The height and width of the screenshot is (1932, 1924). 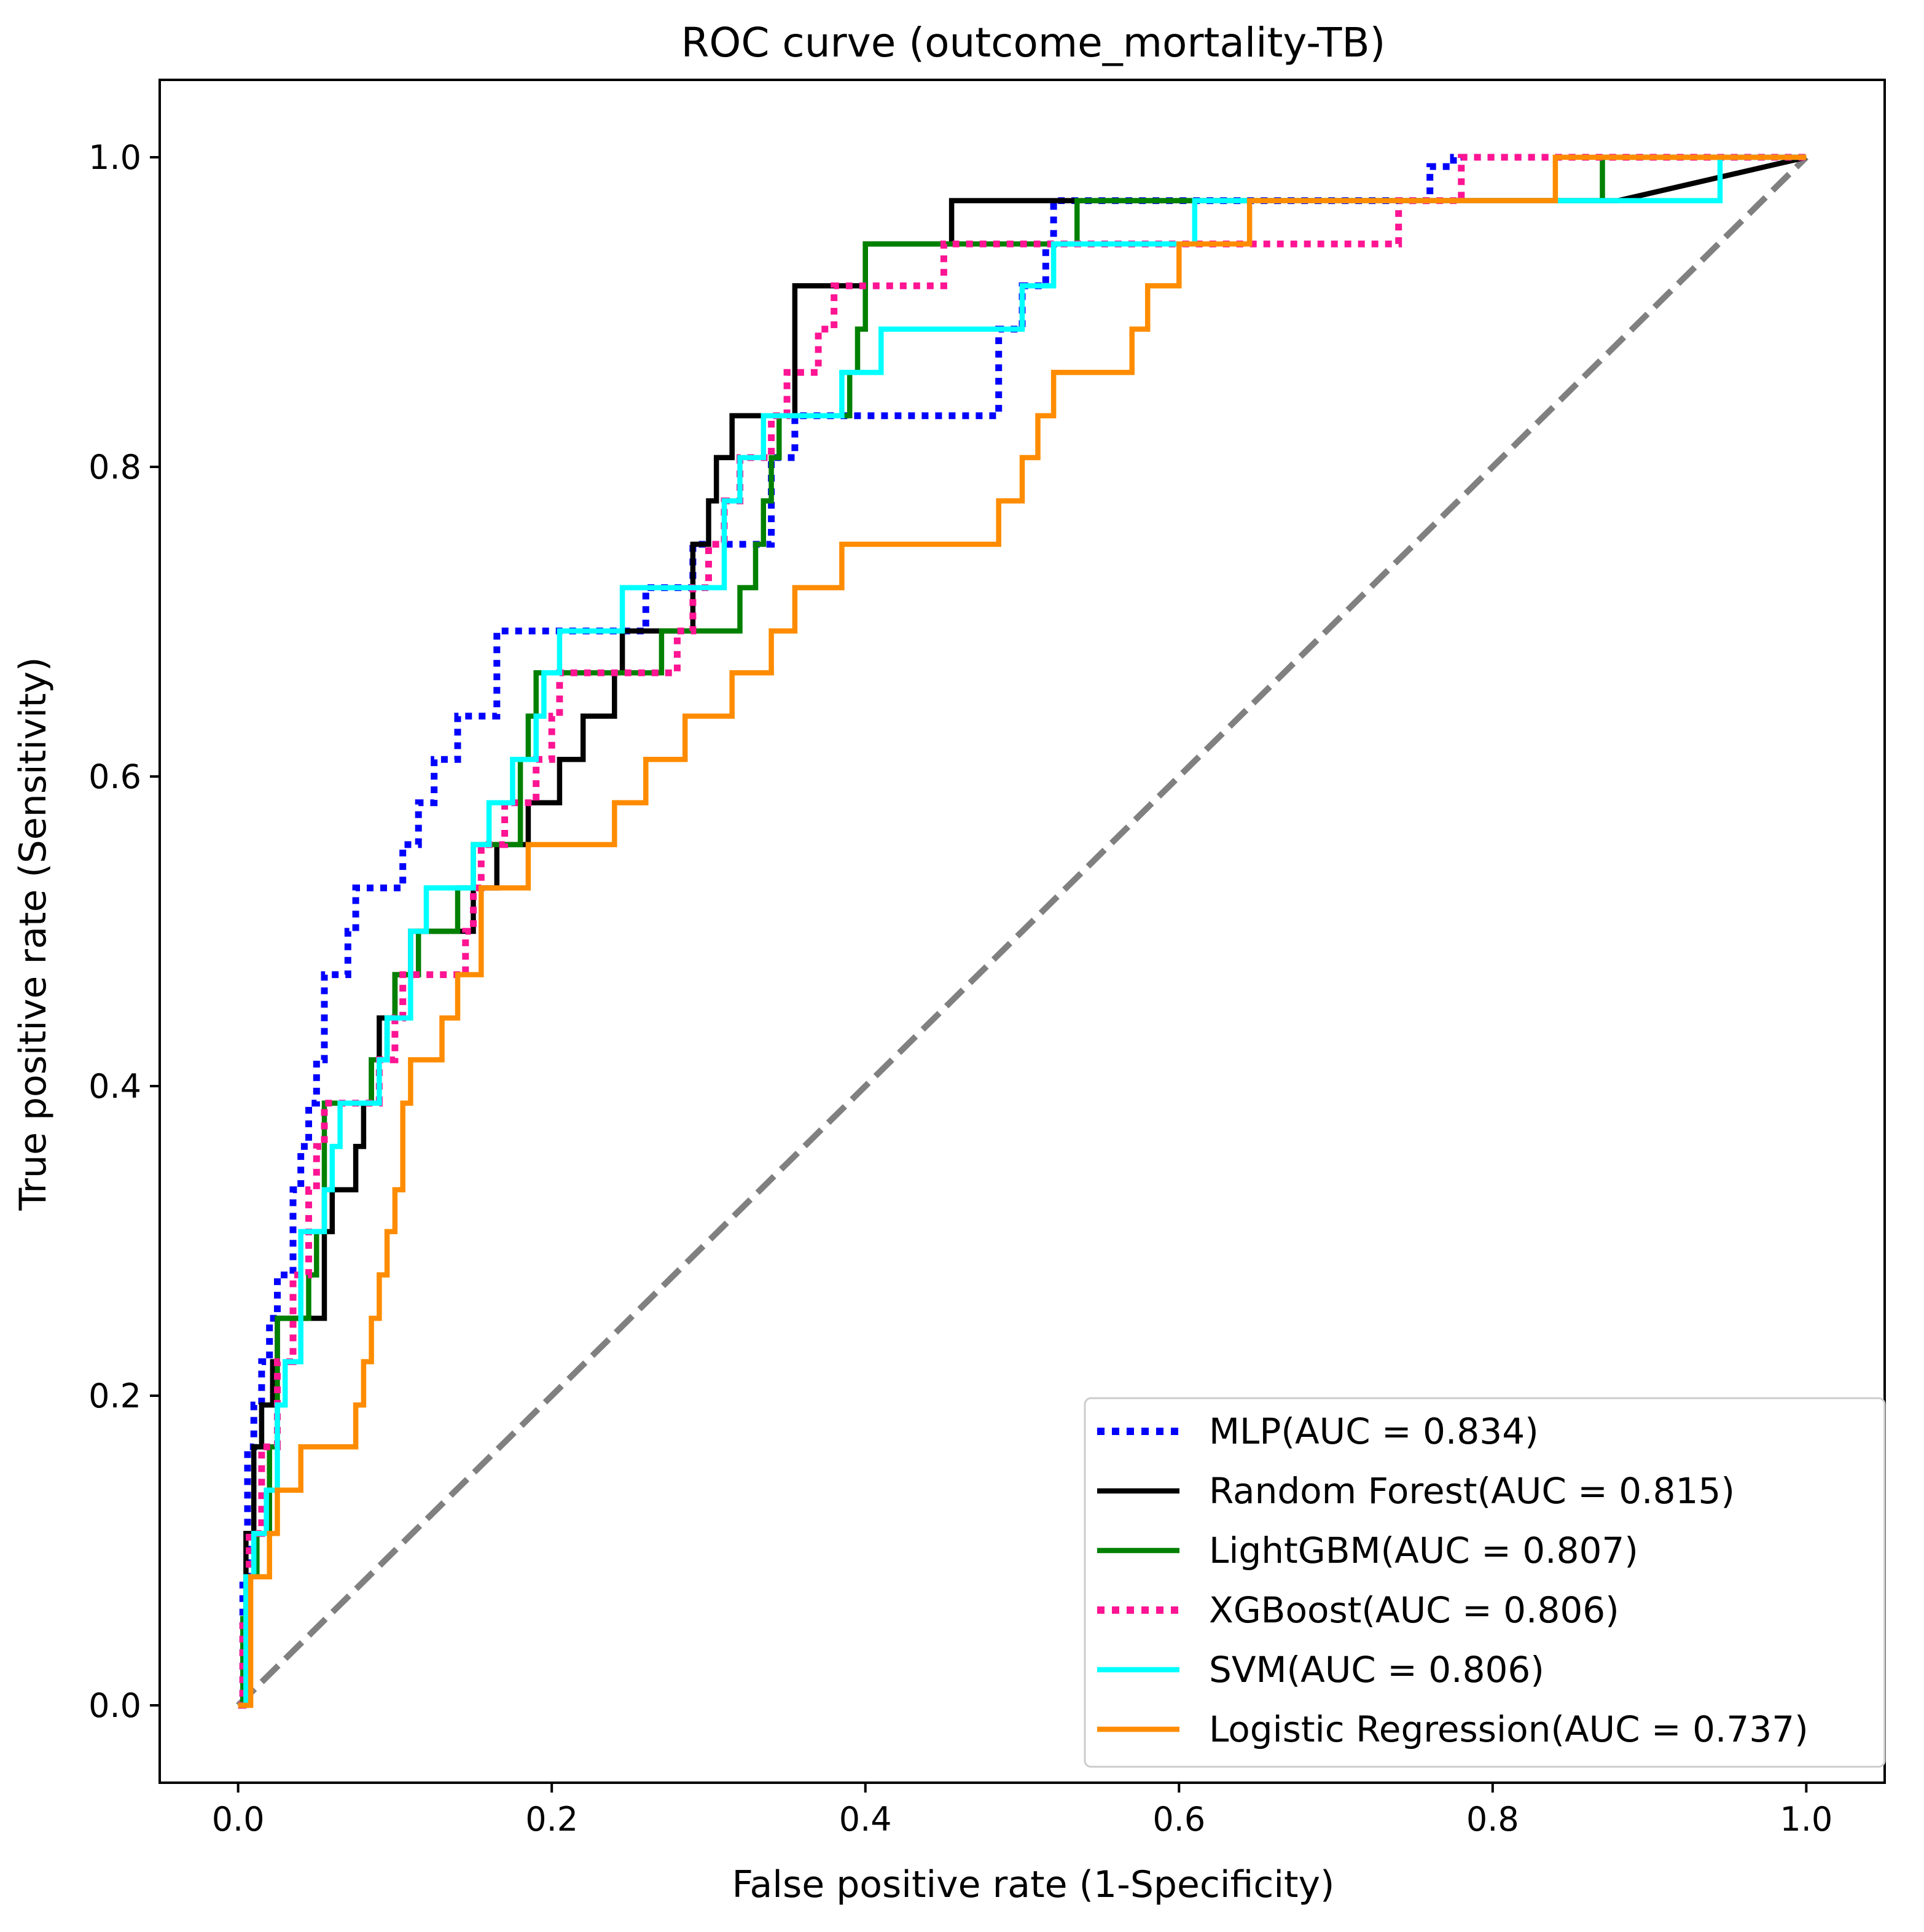 What do you see at coordinates (1178, 1819) in the screenshot?
I see `x-tick-label: 0.6` at bounding box center [1178, 1819].